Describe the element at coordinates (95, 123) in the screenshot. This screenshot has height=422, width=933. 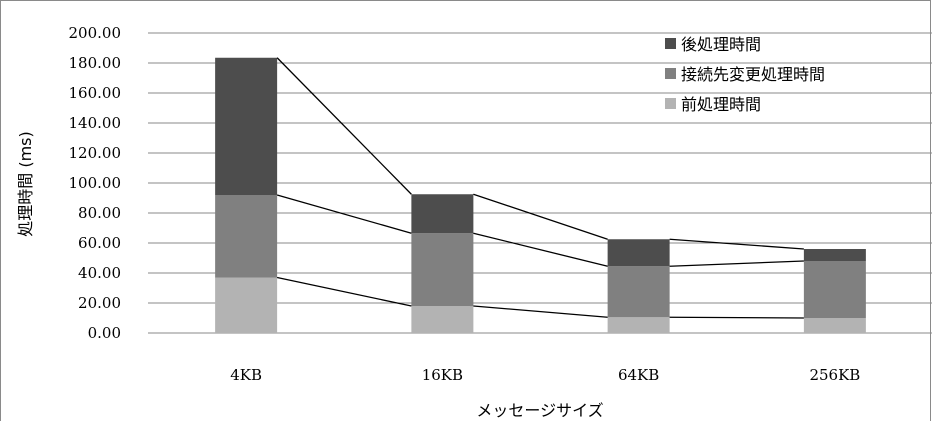
I see `y-tick-label: 140.00` at that location.